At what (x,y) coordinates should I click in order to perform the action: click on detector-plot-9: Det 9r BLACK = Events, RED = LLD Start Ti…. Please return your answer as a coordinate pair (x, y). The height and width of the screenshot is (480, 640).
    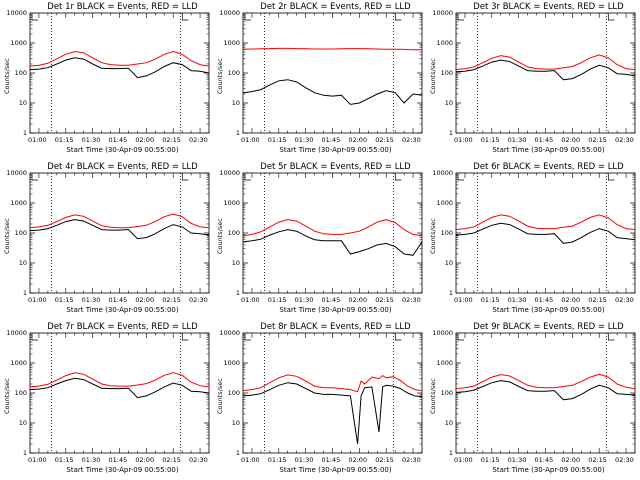
    Looking at the image, I should click on (532, 400).